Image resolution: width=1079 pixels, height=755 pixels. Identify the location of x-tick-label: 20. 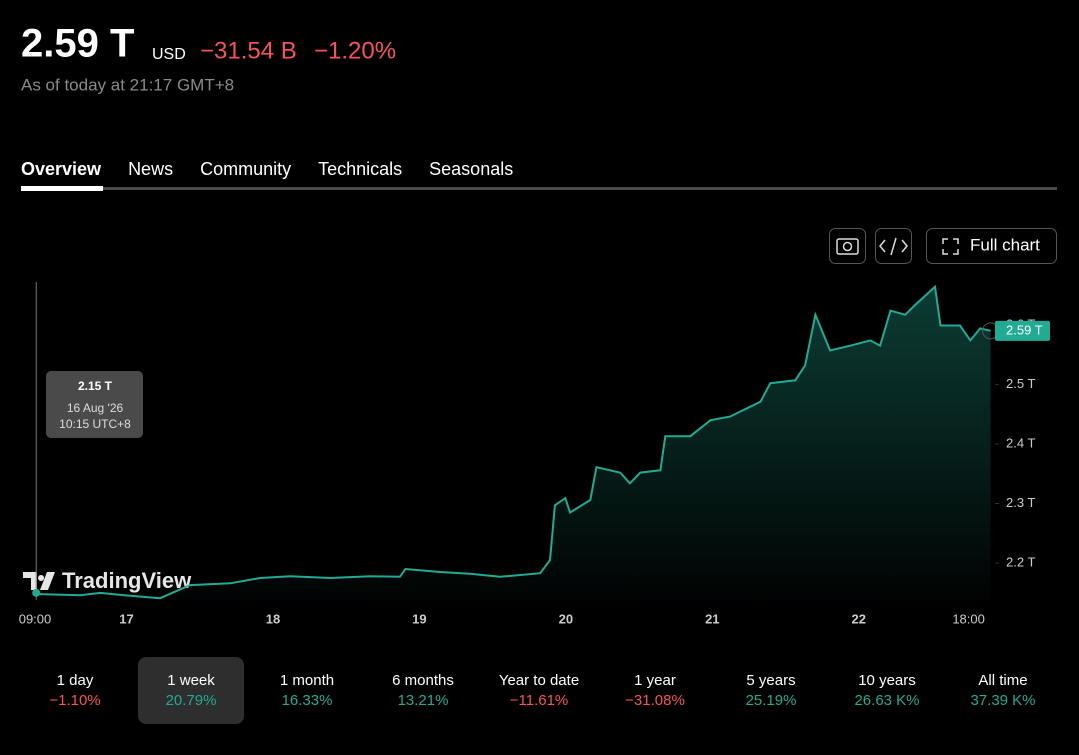
(566, 618).